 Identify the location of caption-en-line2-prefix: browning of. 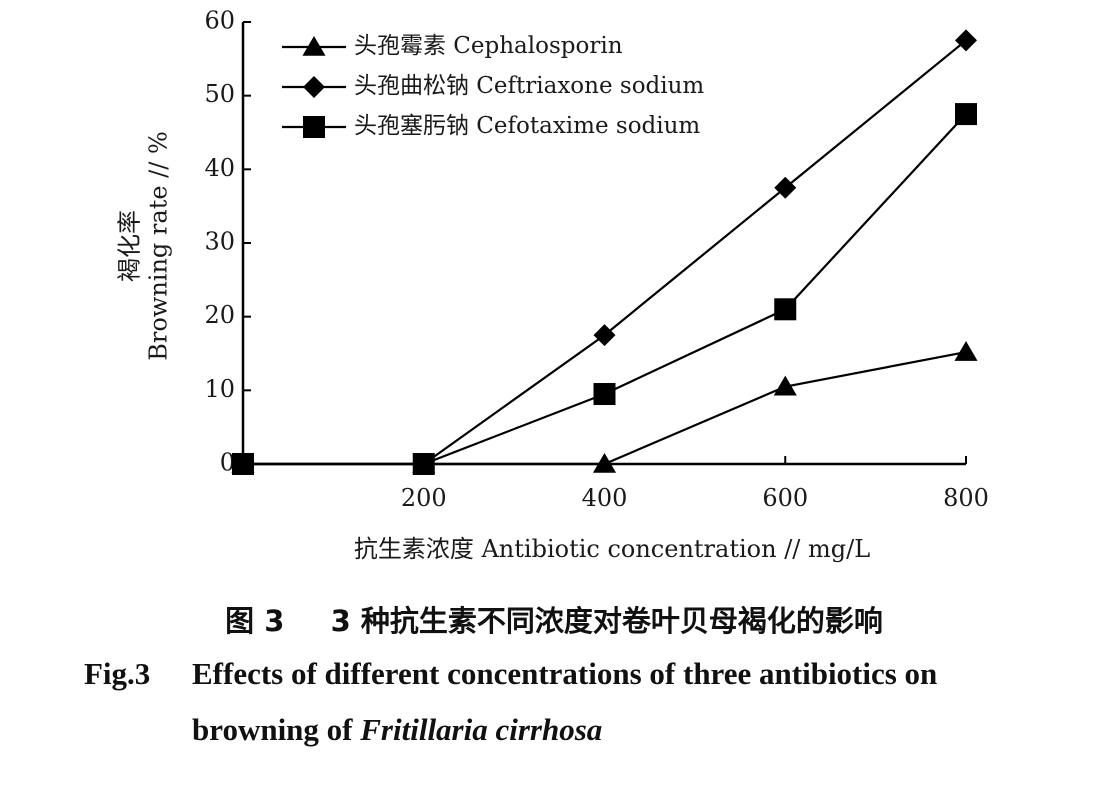
(276, 729).